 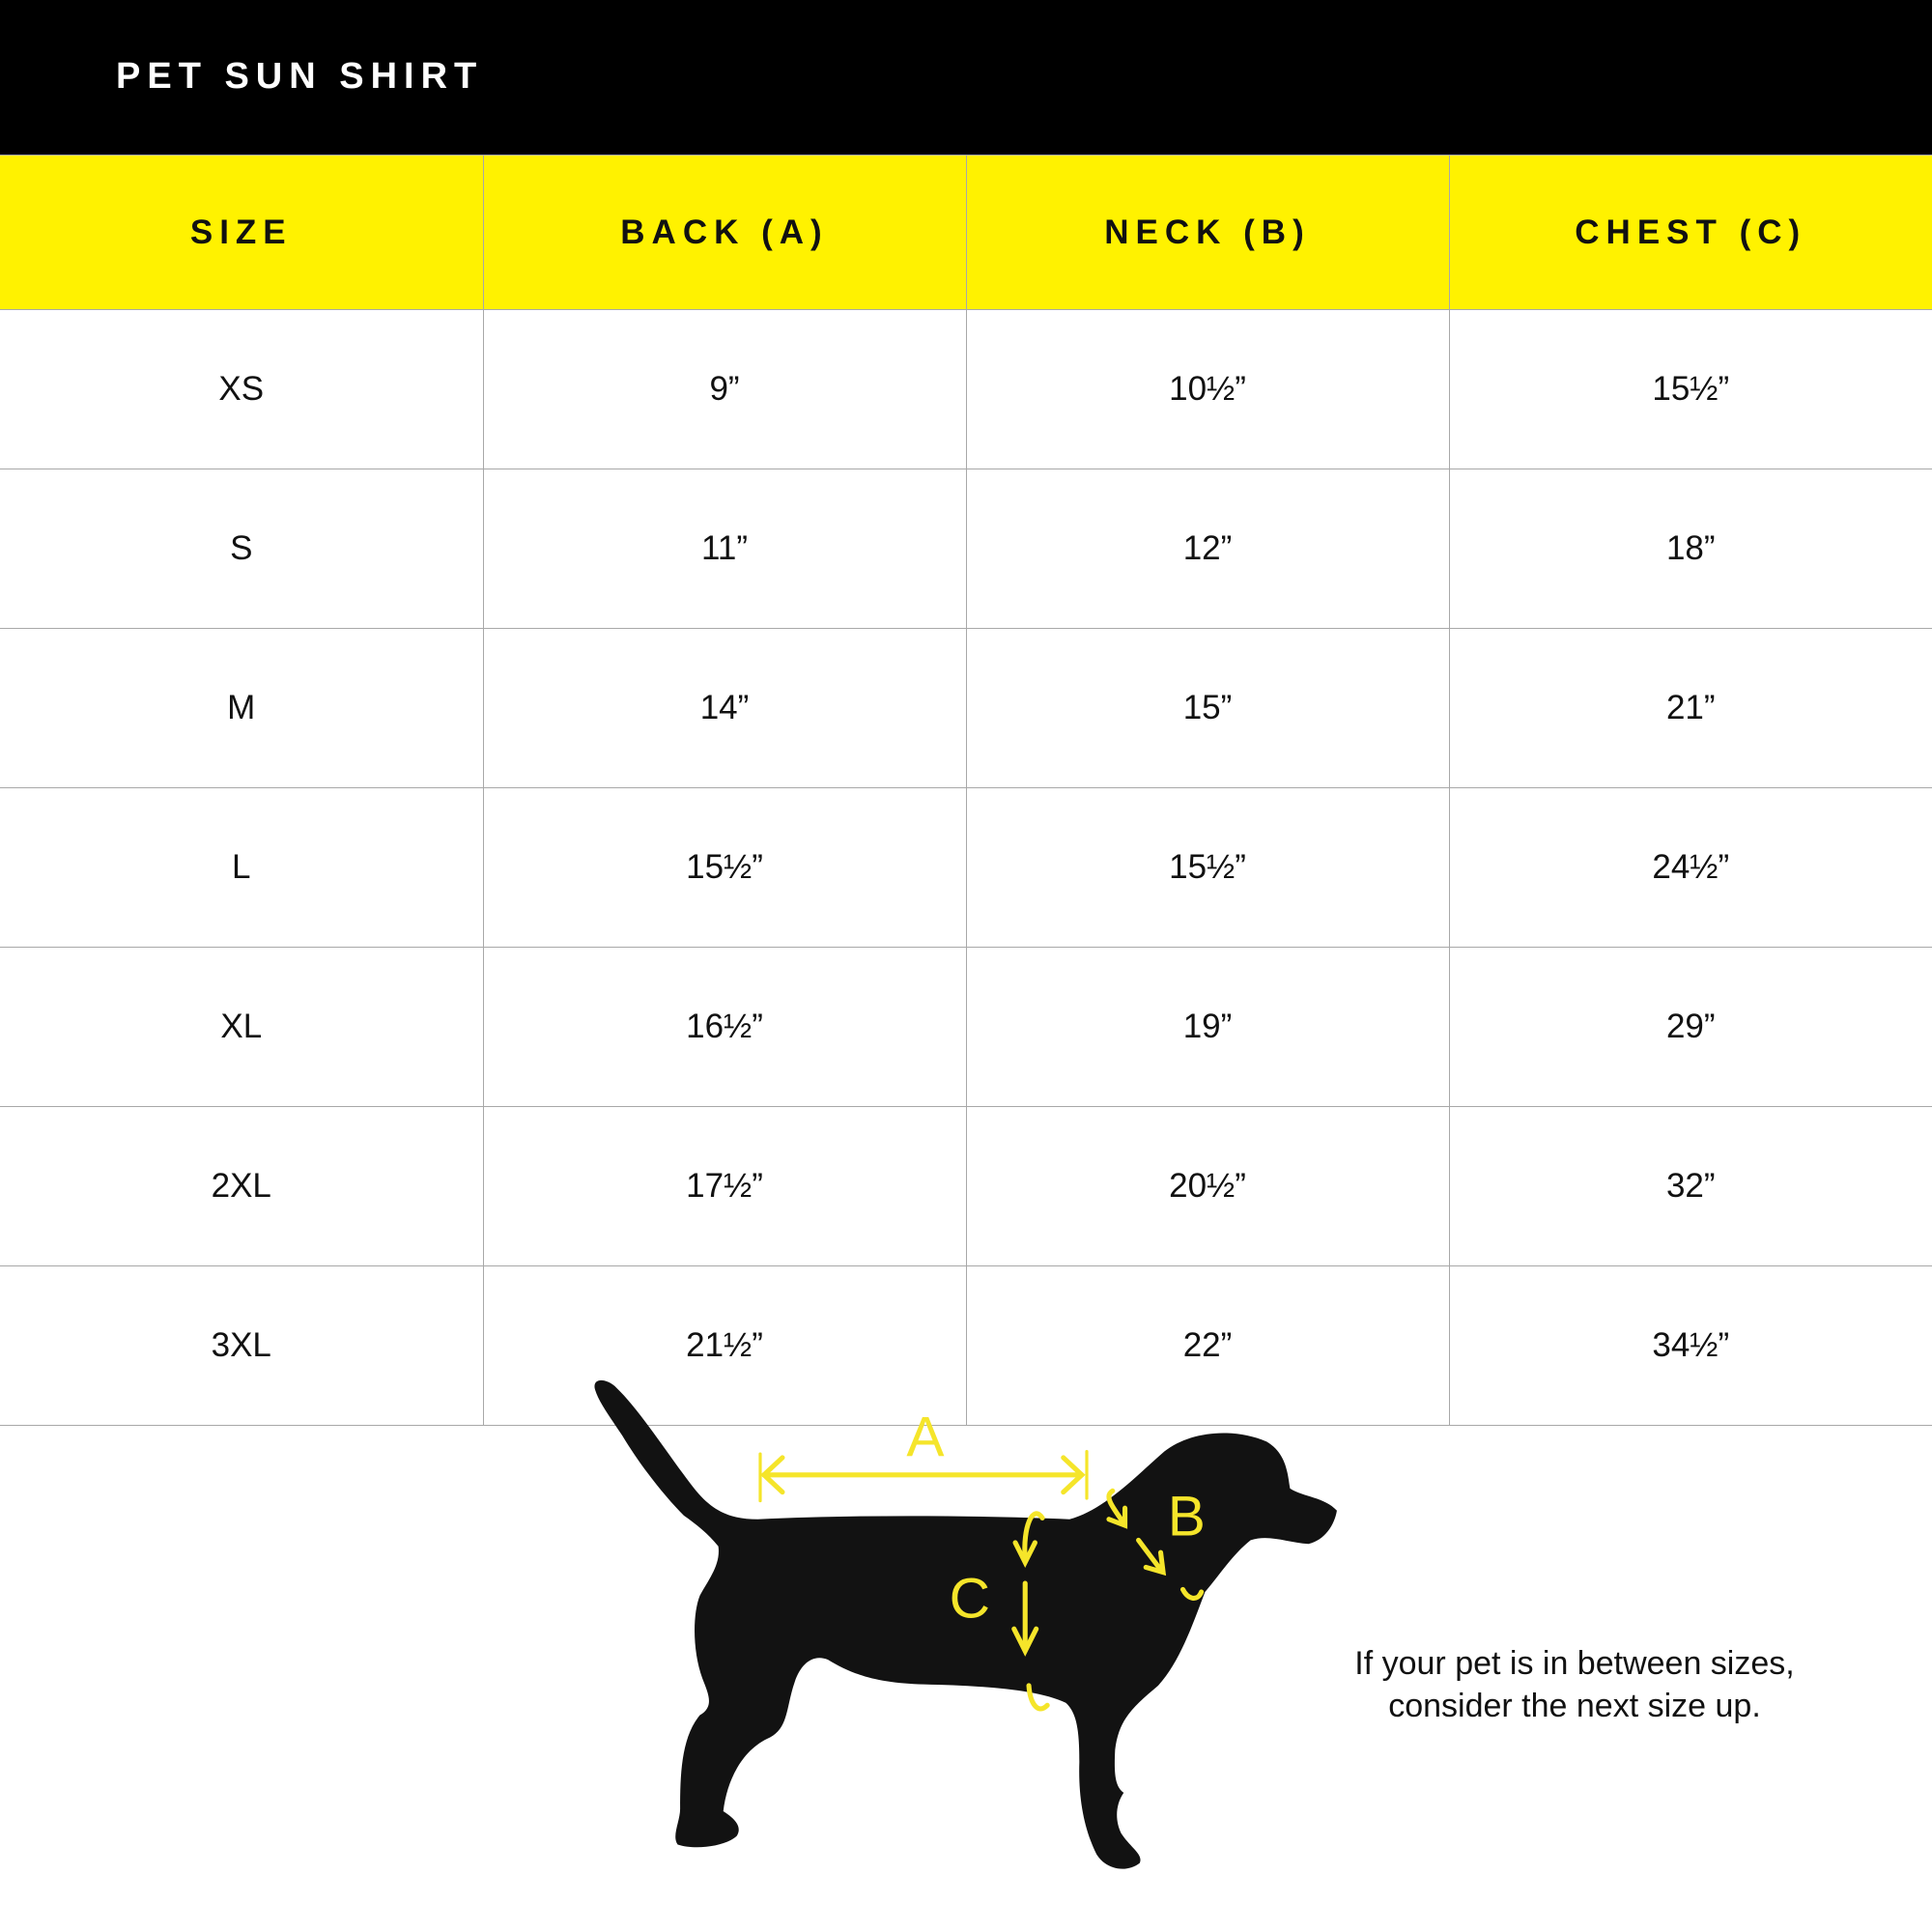 What do you see at coordinates (242, 1027) in the screenshot?
I see `cell-size: XL` at bounding box center [242, 1027].